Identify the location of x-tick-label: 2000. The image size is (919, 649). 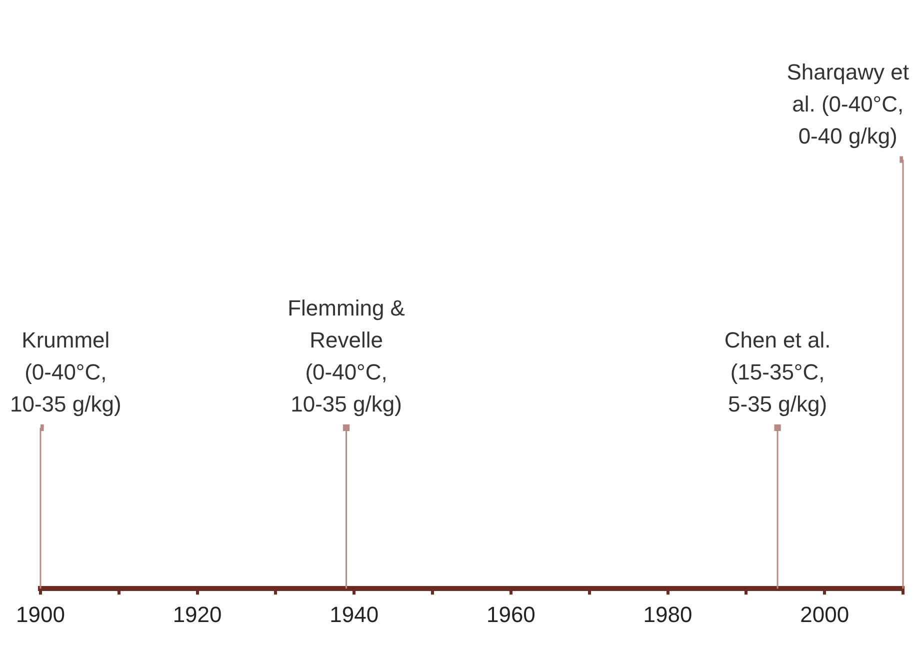
(825, 614).